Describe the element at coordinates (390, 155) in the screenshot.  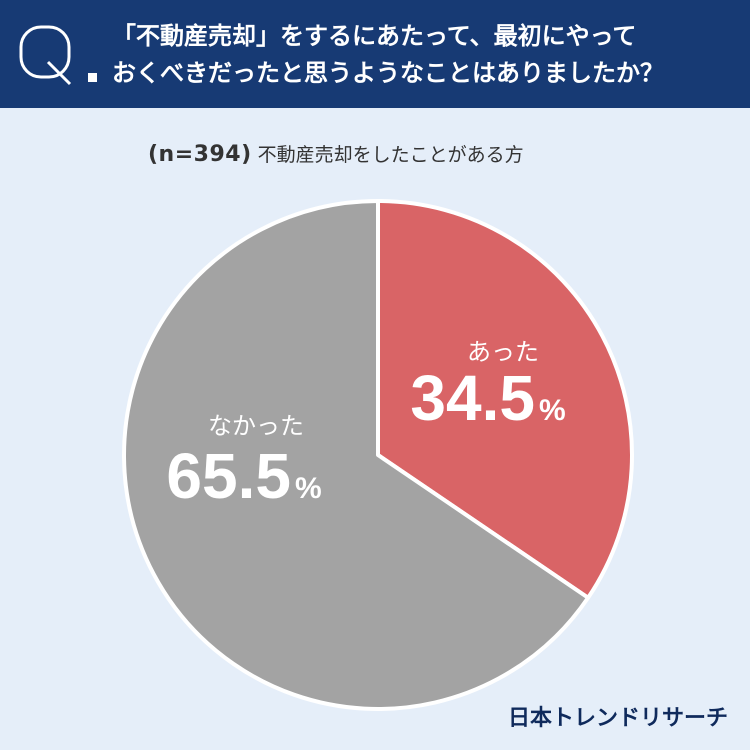
I see `sample-description: 不動産売却をしたことがある方` at that location.